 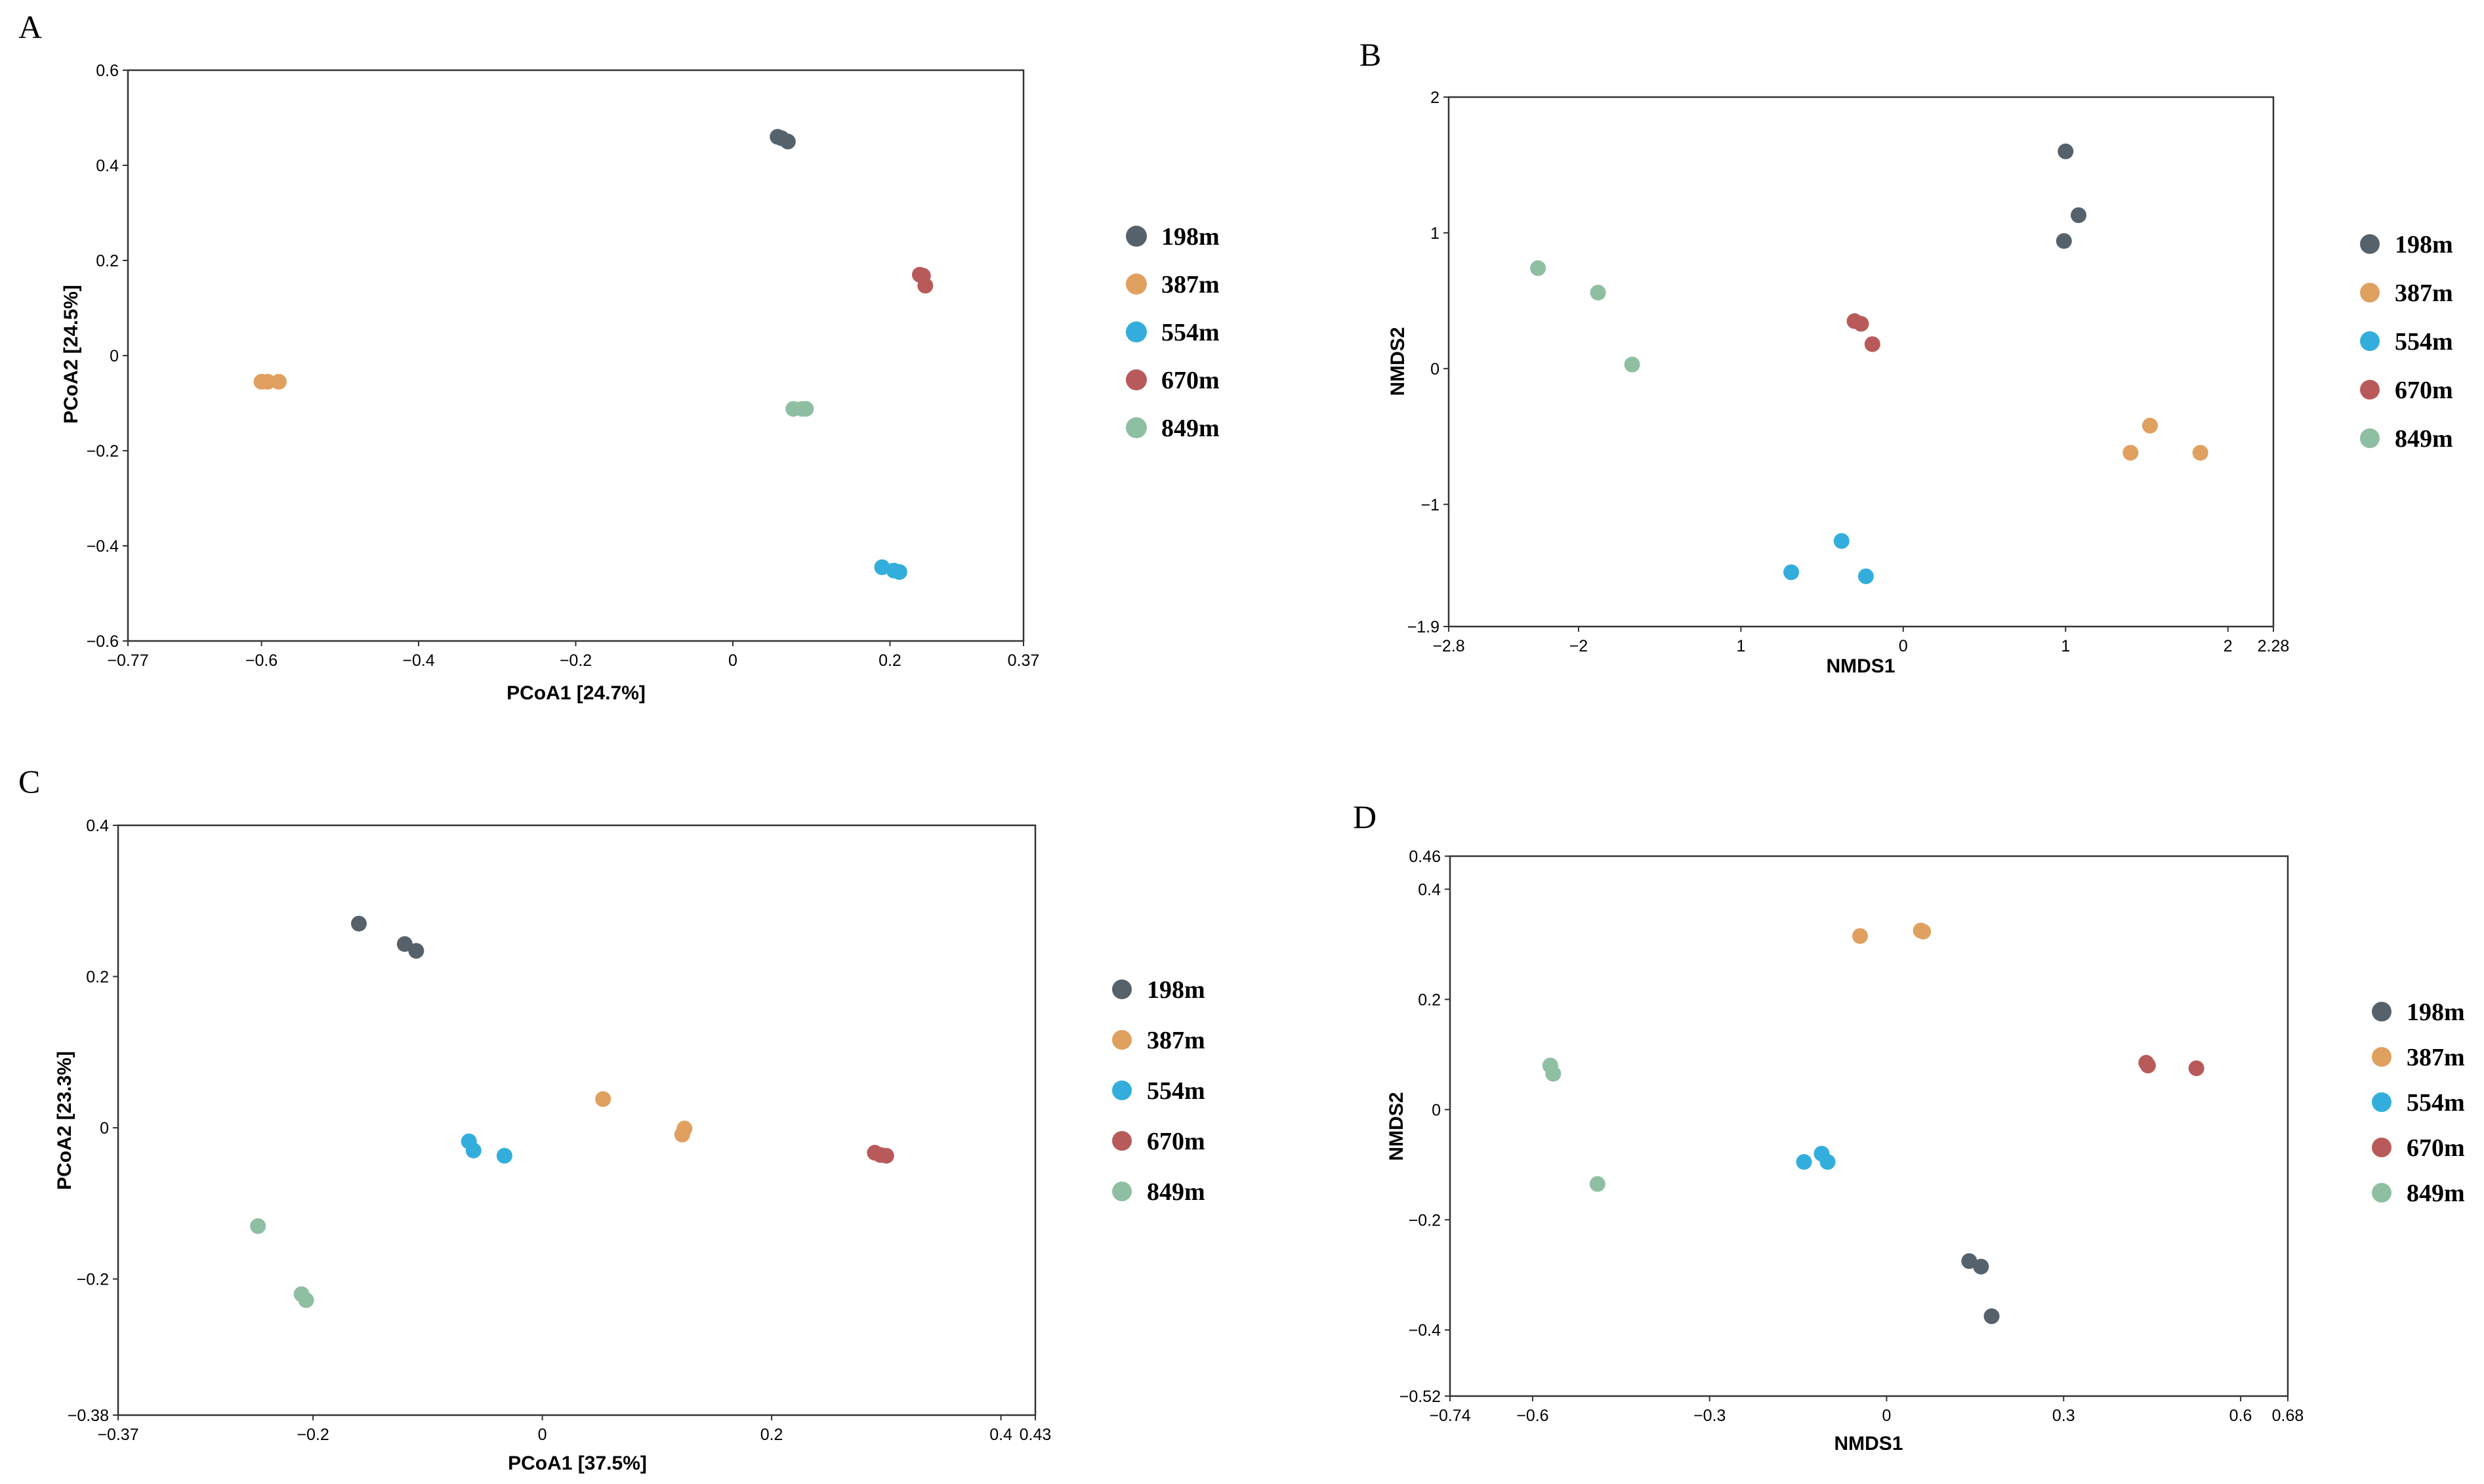 What do you see at coordinates (2229, 646) in the screenshot?
I see `x-tick-label: 2` at bounding box center [2229, 646].